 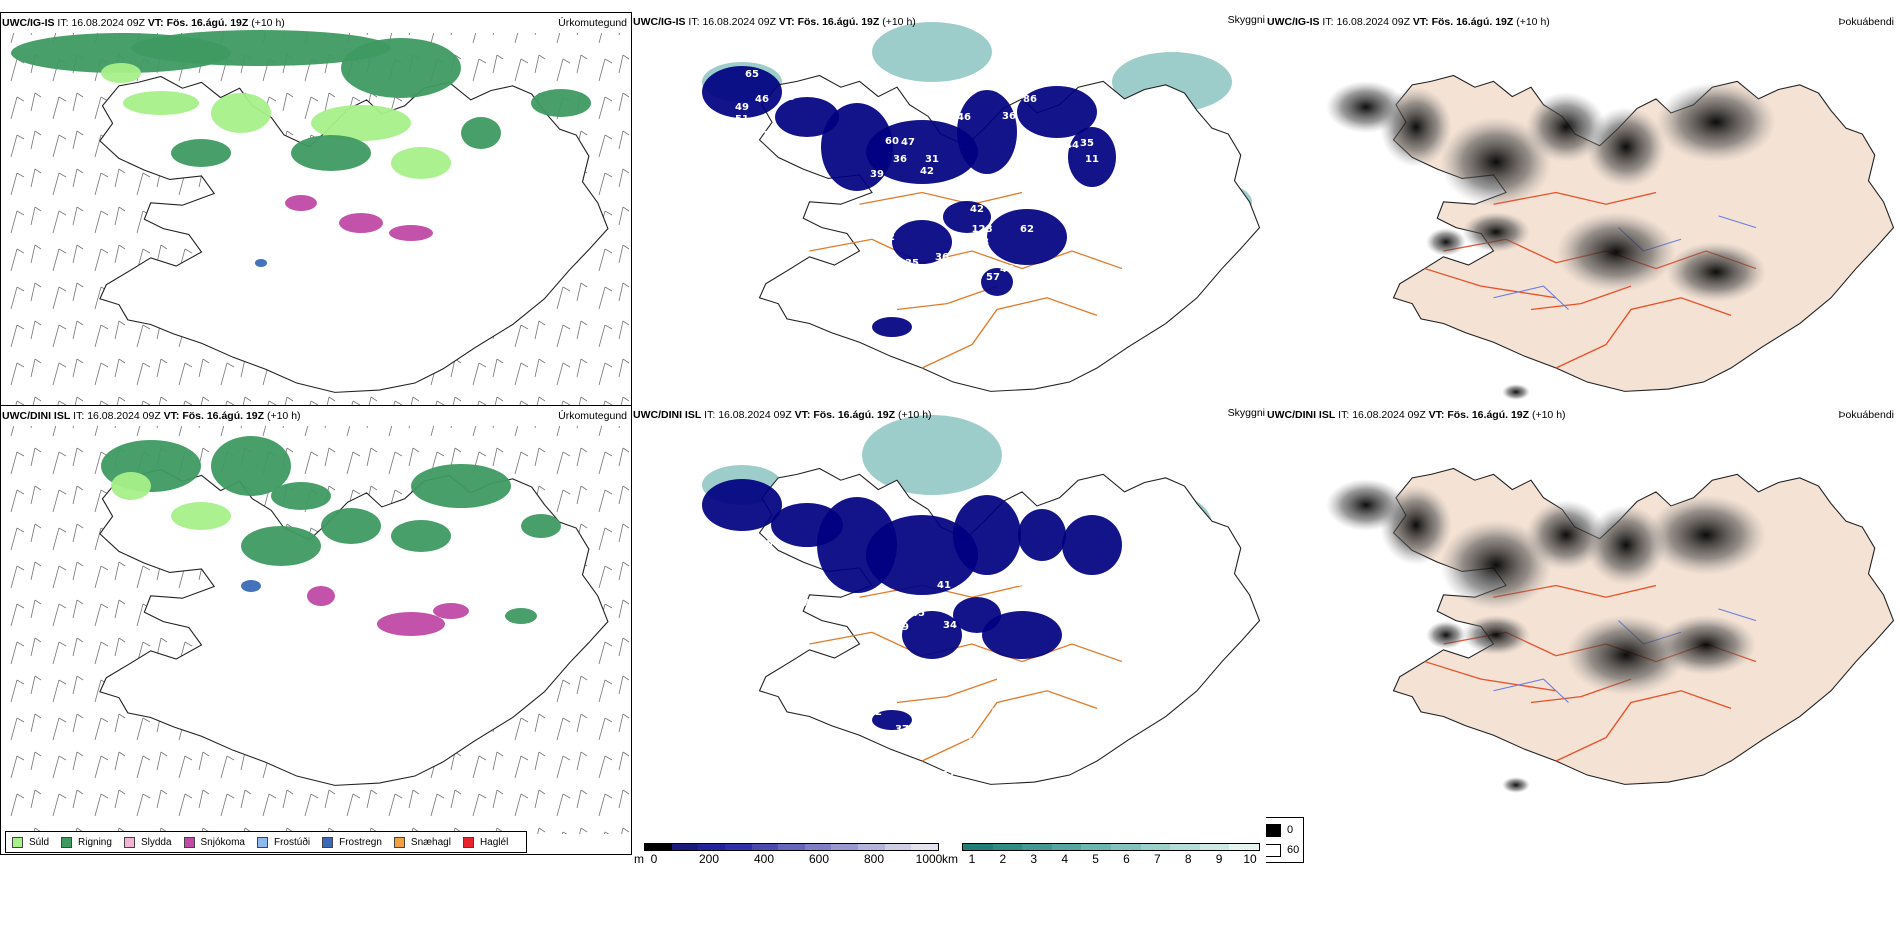 What do you see at coordinates (1246, 20) in the screenshot?
I see `panel-type-label: Skyggni` at bounding box center [1246, 20].